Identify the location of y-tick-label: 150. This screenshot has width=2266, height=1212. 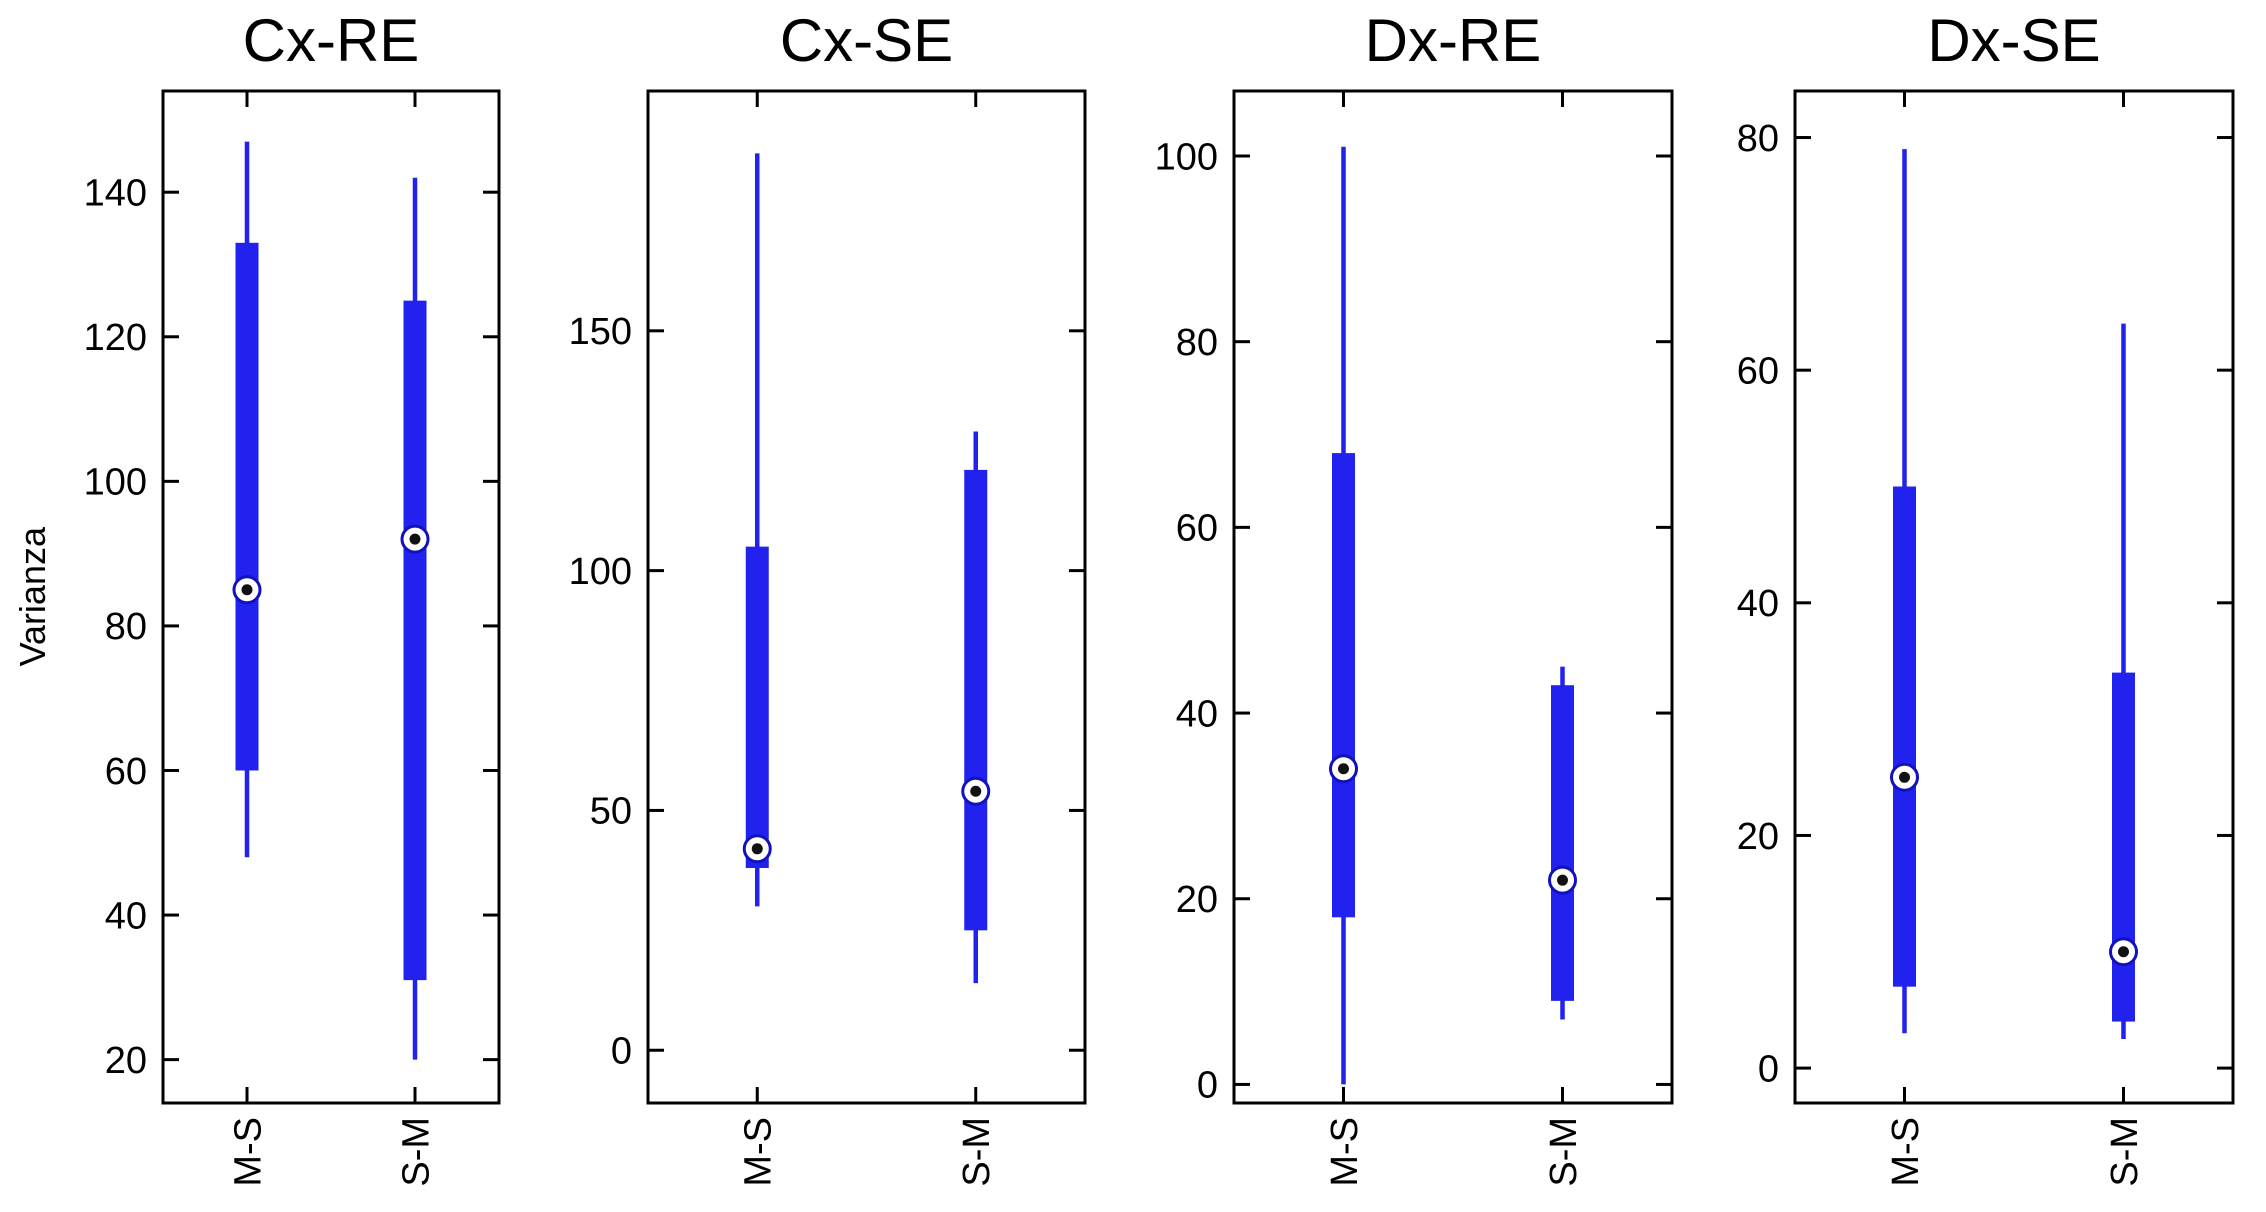
(600, 332).